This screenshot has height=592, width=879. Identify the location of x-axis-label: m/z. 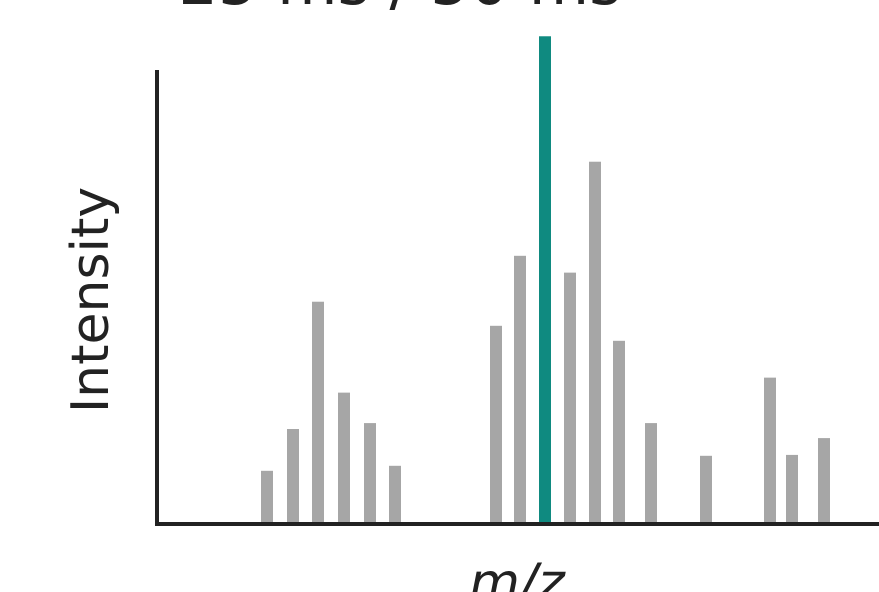
(517, 572).